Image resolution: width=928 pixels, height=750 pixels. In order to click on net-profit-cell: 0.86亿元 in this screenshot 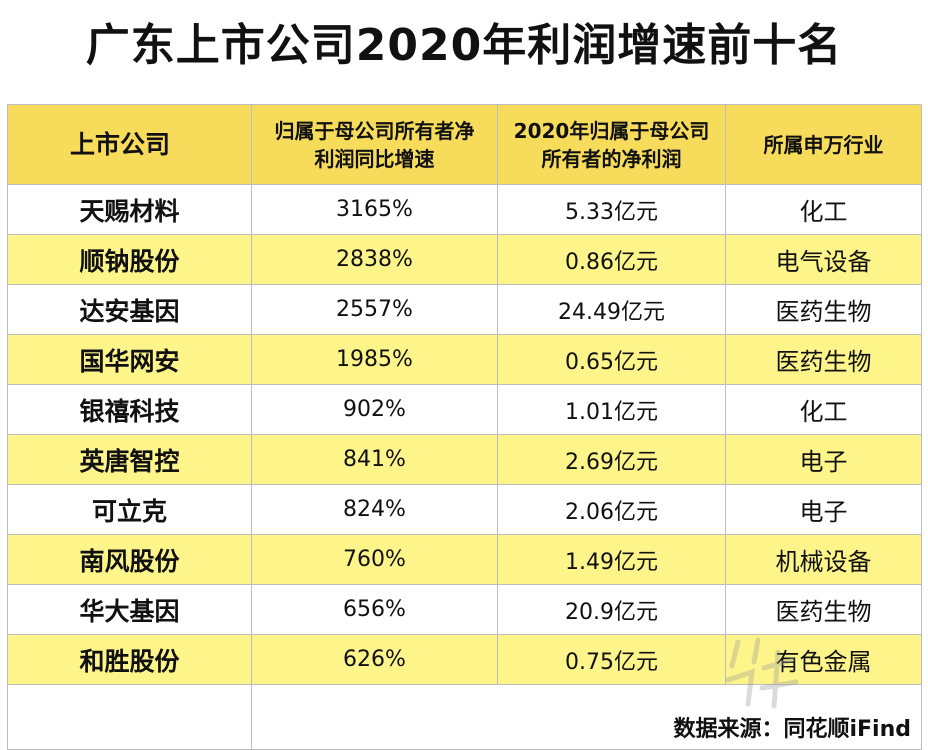, I will do `click(611, 259)`.